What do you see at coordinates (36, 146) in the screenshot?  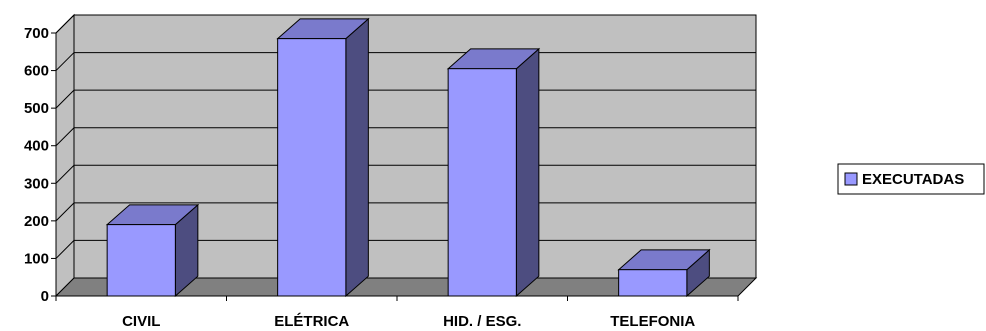 I see `y-tick-label: 400` at bounding box center [36, 146].